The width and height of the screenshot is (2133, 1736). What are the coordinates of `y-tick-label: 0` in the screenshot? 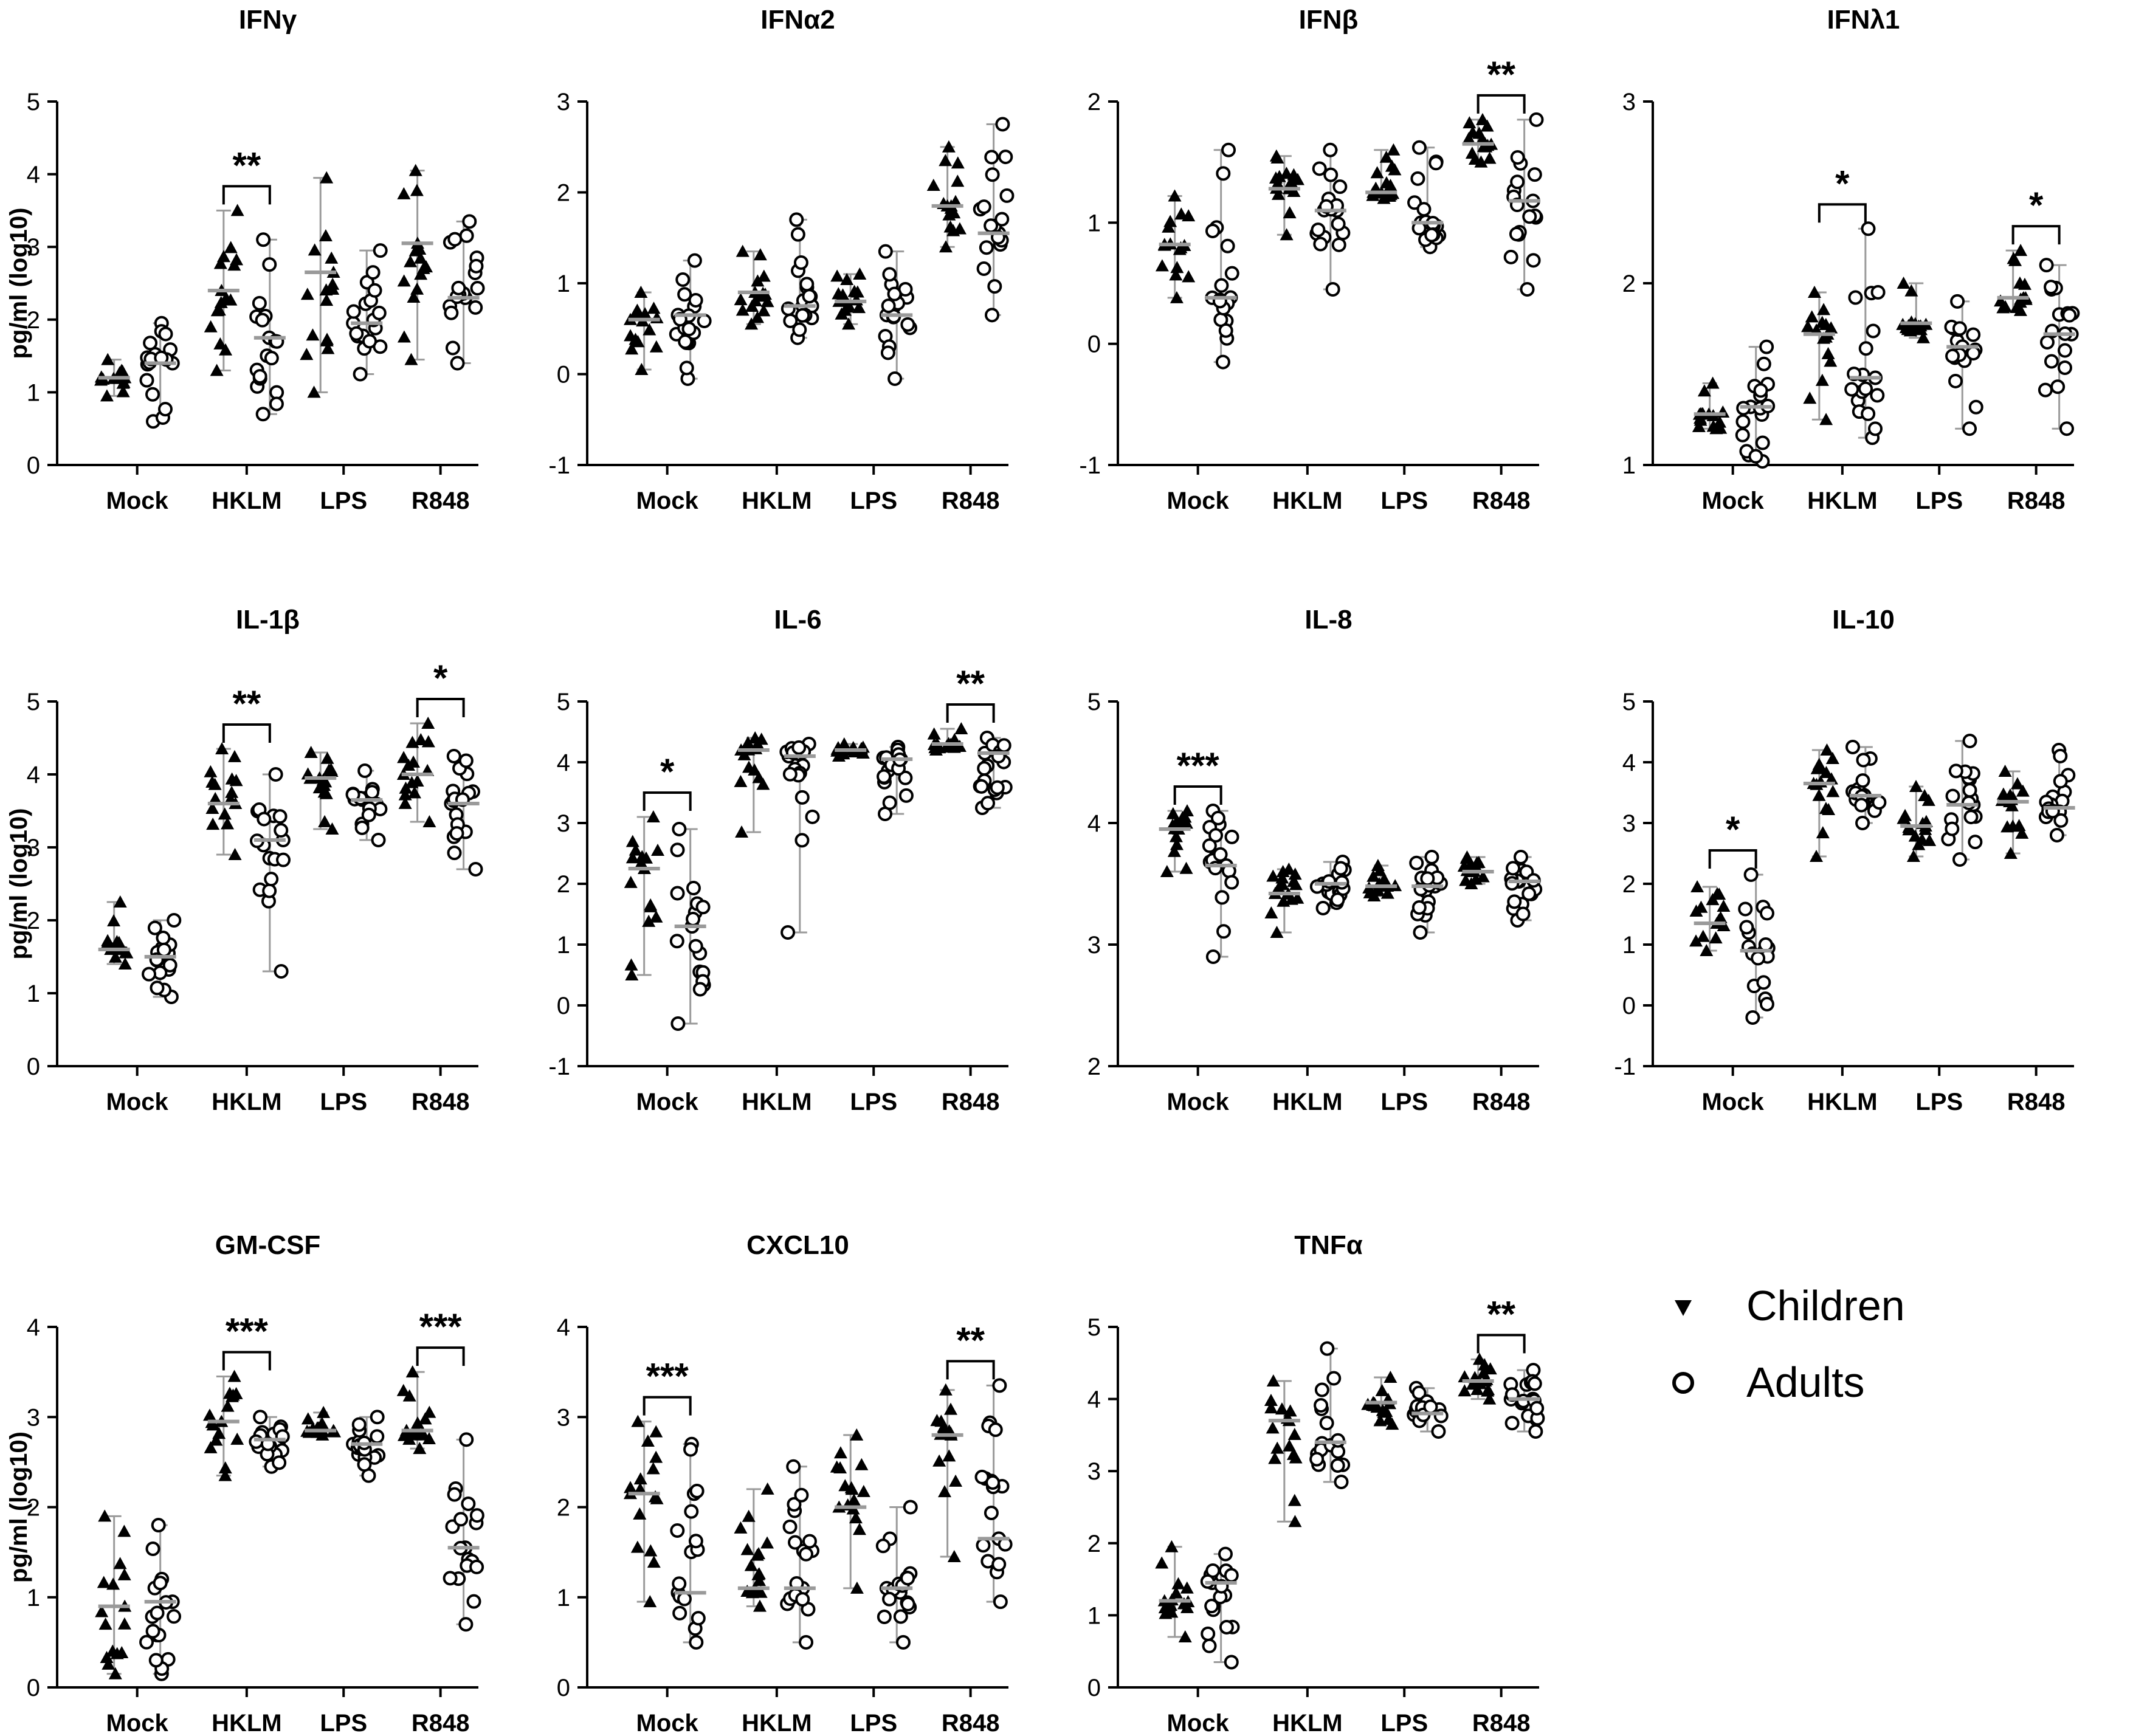 It's located at (1094, 1688).